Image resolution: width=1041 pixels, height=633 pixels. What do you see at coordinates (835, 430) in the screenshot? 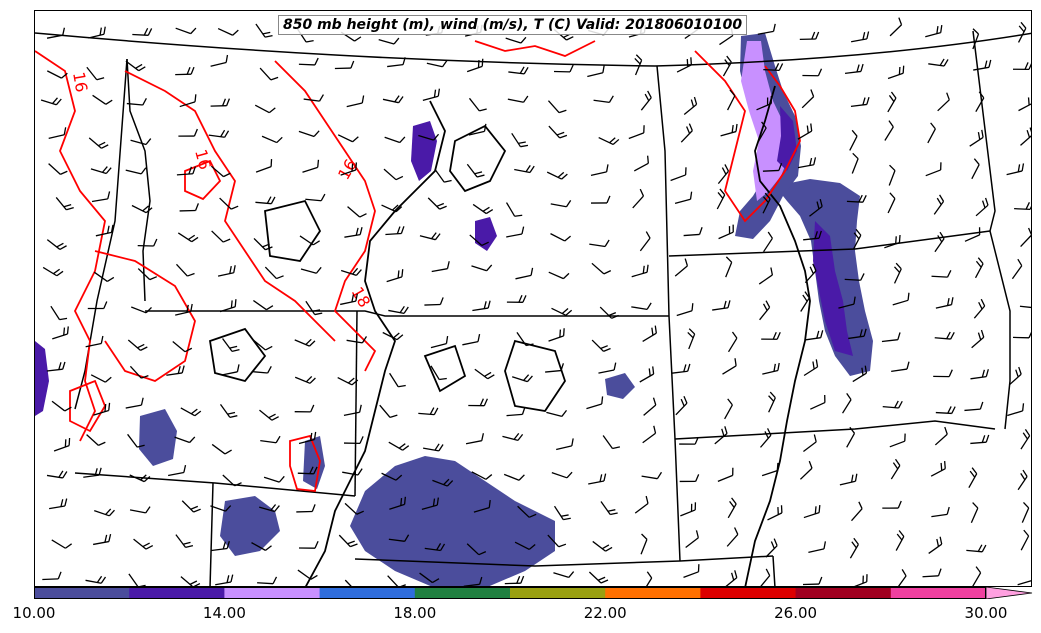
I see `boundary-sd-ne` at bounding box center [835, 430].